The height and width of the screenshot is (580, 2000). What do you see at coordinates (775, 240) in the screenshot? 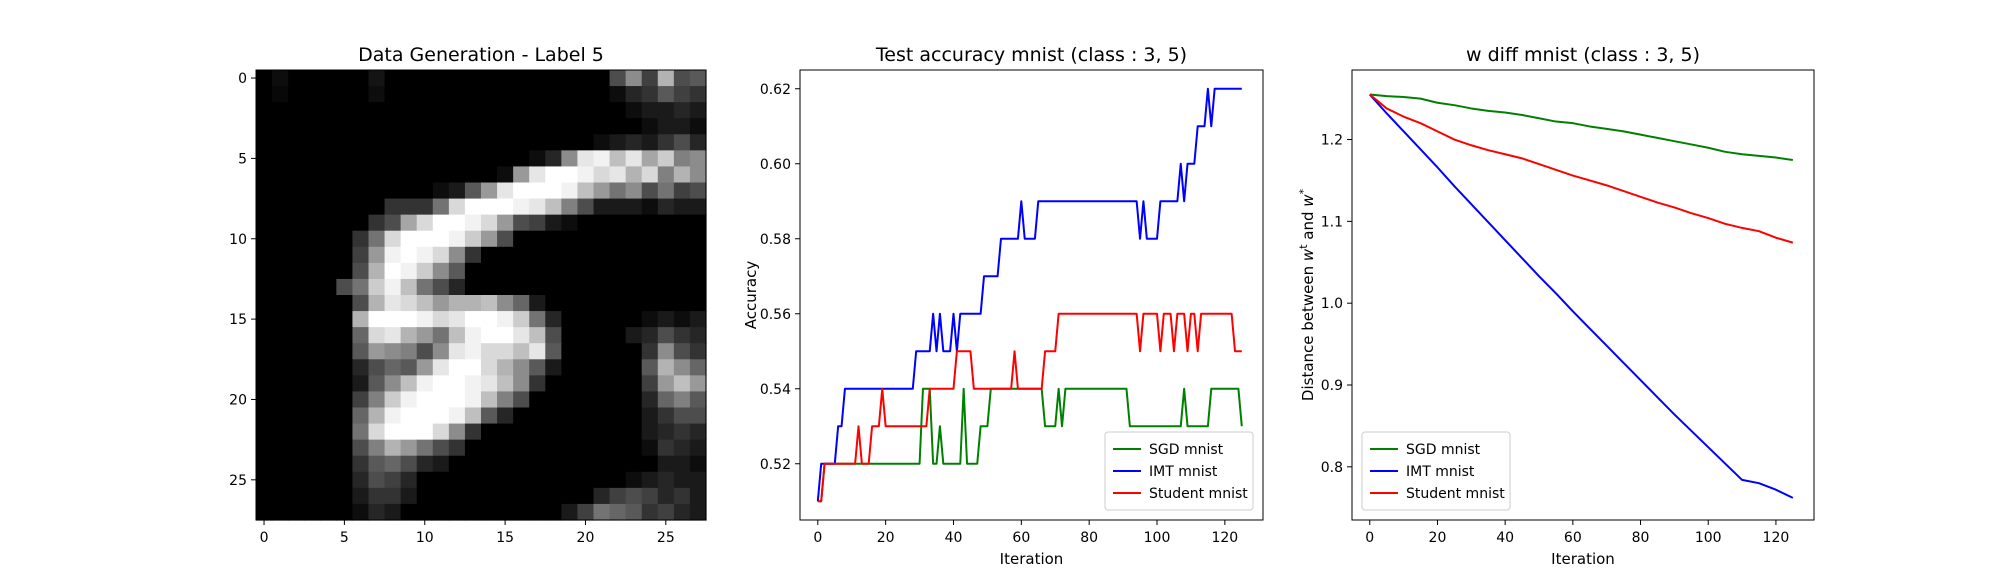
I see `y-tick-label: 0.58` at bounding box center [775, 240].